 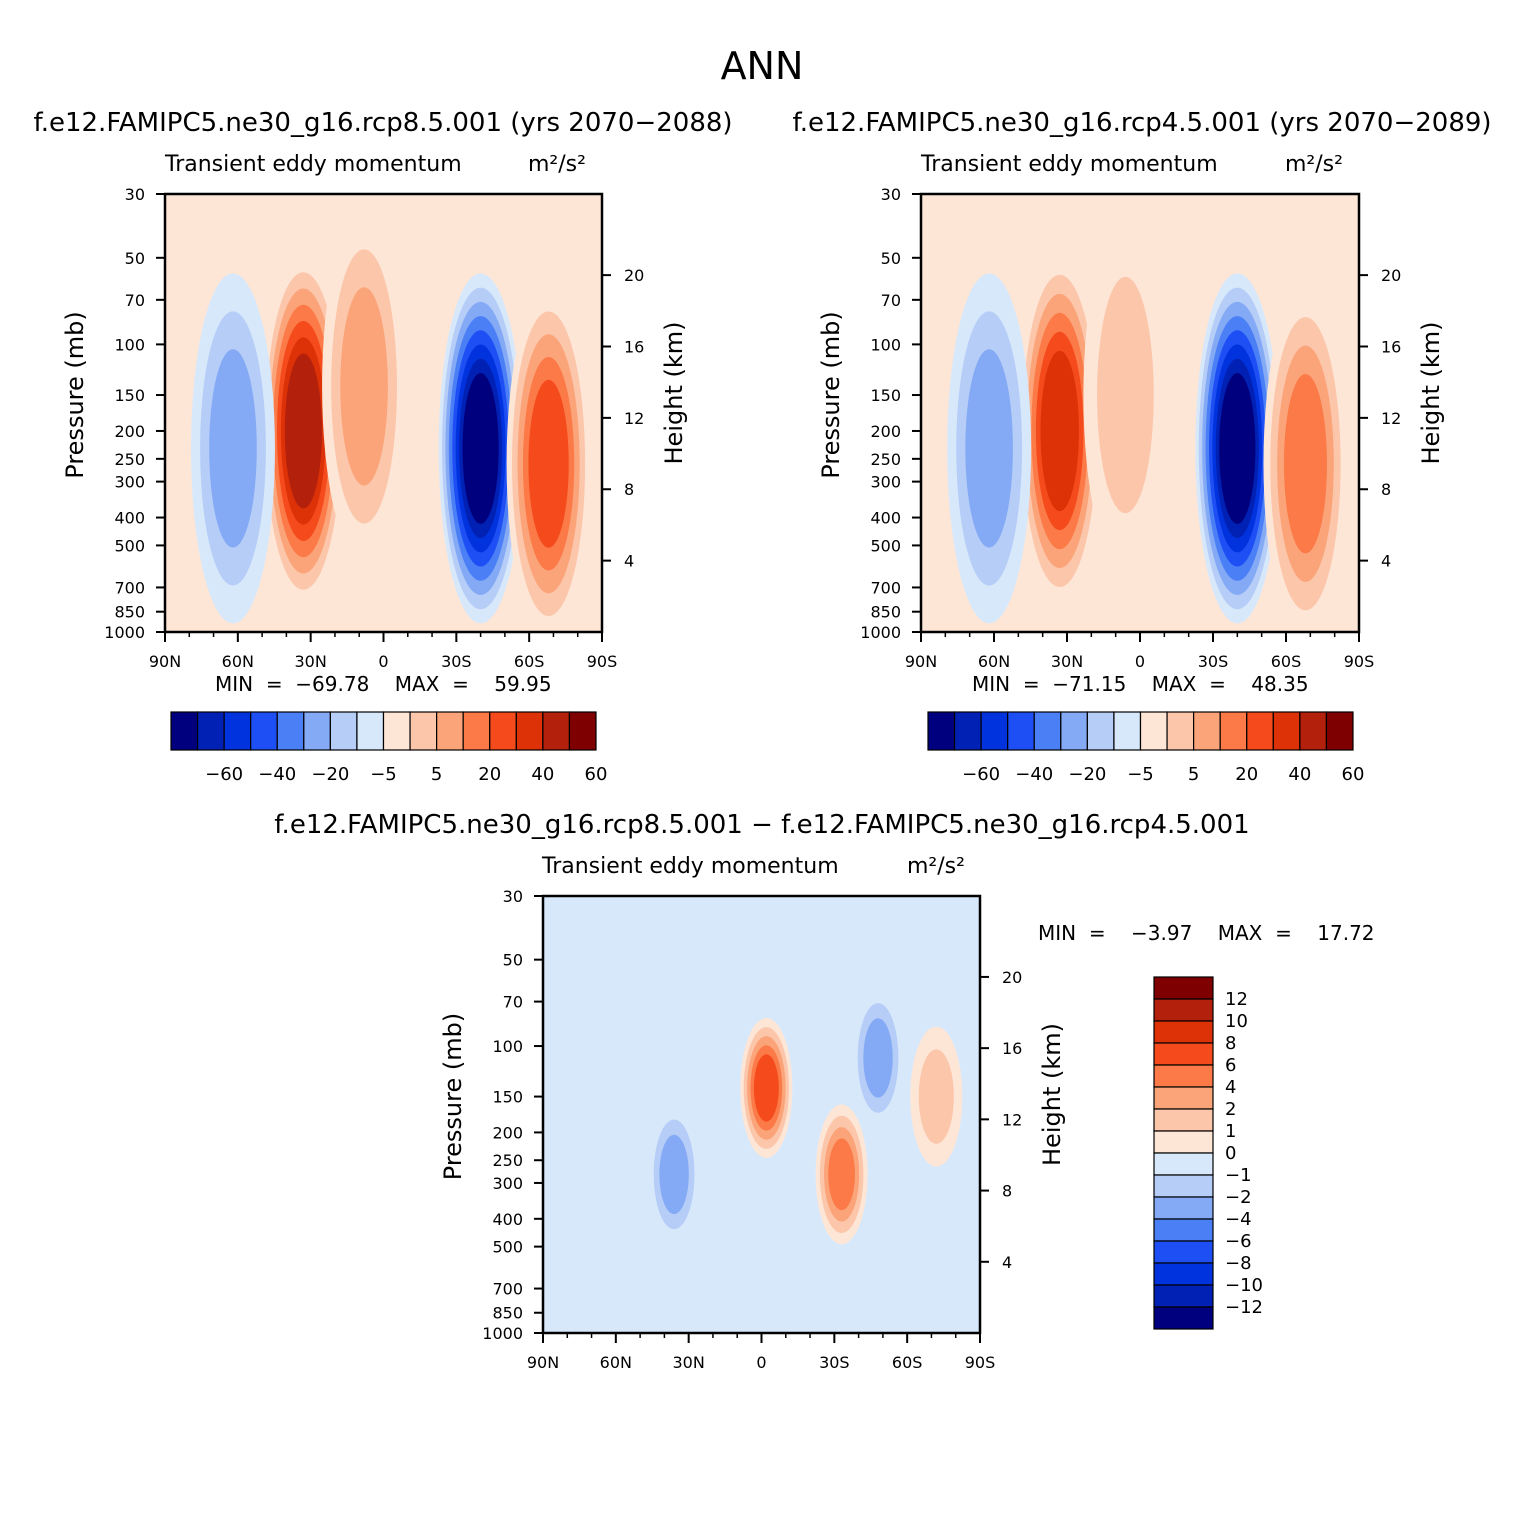 What do you see at coordinates (1230, 1065) in the screenshot?
I see `panel3-colorbar-label-3: 6` at bounding box center [1230, 1065].